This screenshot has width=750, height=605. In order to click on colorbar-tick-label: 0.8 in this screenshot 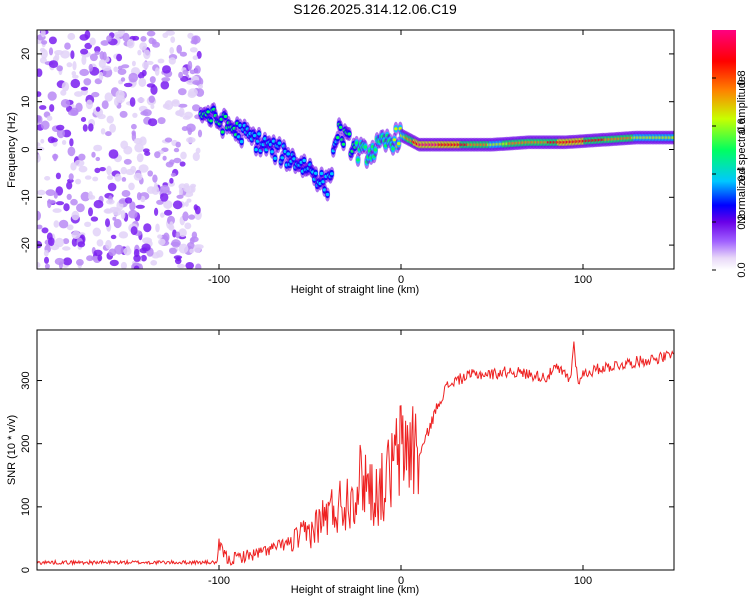, I will do `click(742, 77)`.